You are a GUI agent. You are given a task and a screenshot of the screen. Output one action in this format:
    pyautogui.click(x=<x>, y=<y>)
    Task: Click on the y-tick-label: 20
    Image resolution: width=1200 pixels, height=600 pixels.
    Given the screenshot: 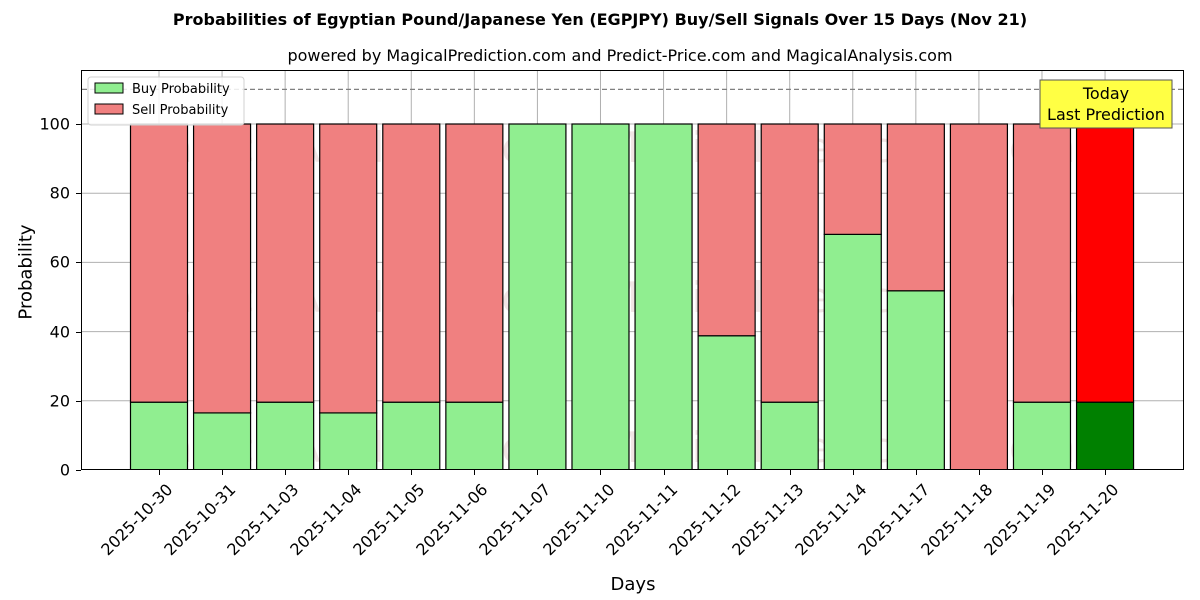 What is the action you would take?
    pyautogui.click(x=59, y=401)
    